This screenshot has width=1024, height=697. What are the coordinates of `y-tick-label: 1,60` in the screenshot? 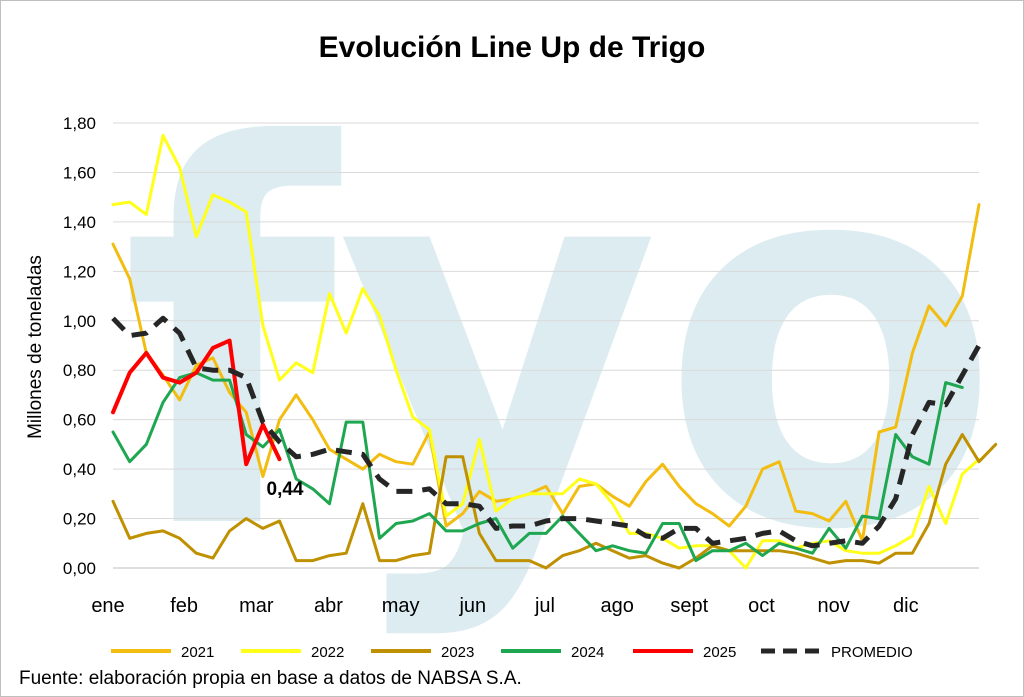 It's located at (79, 172).